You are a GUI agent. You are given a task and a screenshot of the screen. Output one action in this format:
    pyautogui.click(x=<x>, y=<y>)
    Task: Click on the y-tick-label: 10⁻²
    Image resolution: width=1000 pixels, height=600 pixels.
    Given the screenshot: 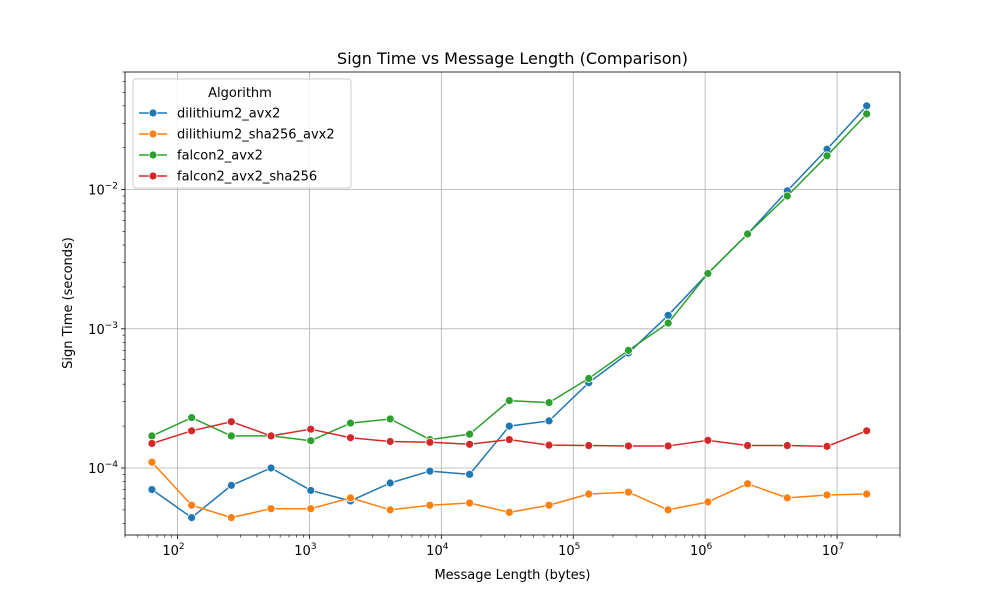 What is the action you would take?
    pyautogui.click(x=103, y=190)
    